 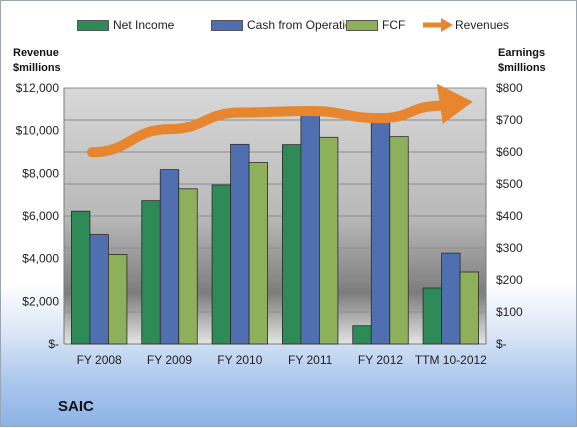 What do you see at coordinates (509, 152) in the screenshot?
I see `right-tick-label: $600` at bounding box center [509, 152].